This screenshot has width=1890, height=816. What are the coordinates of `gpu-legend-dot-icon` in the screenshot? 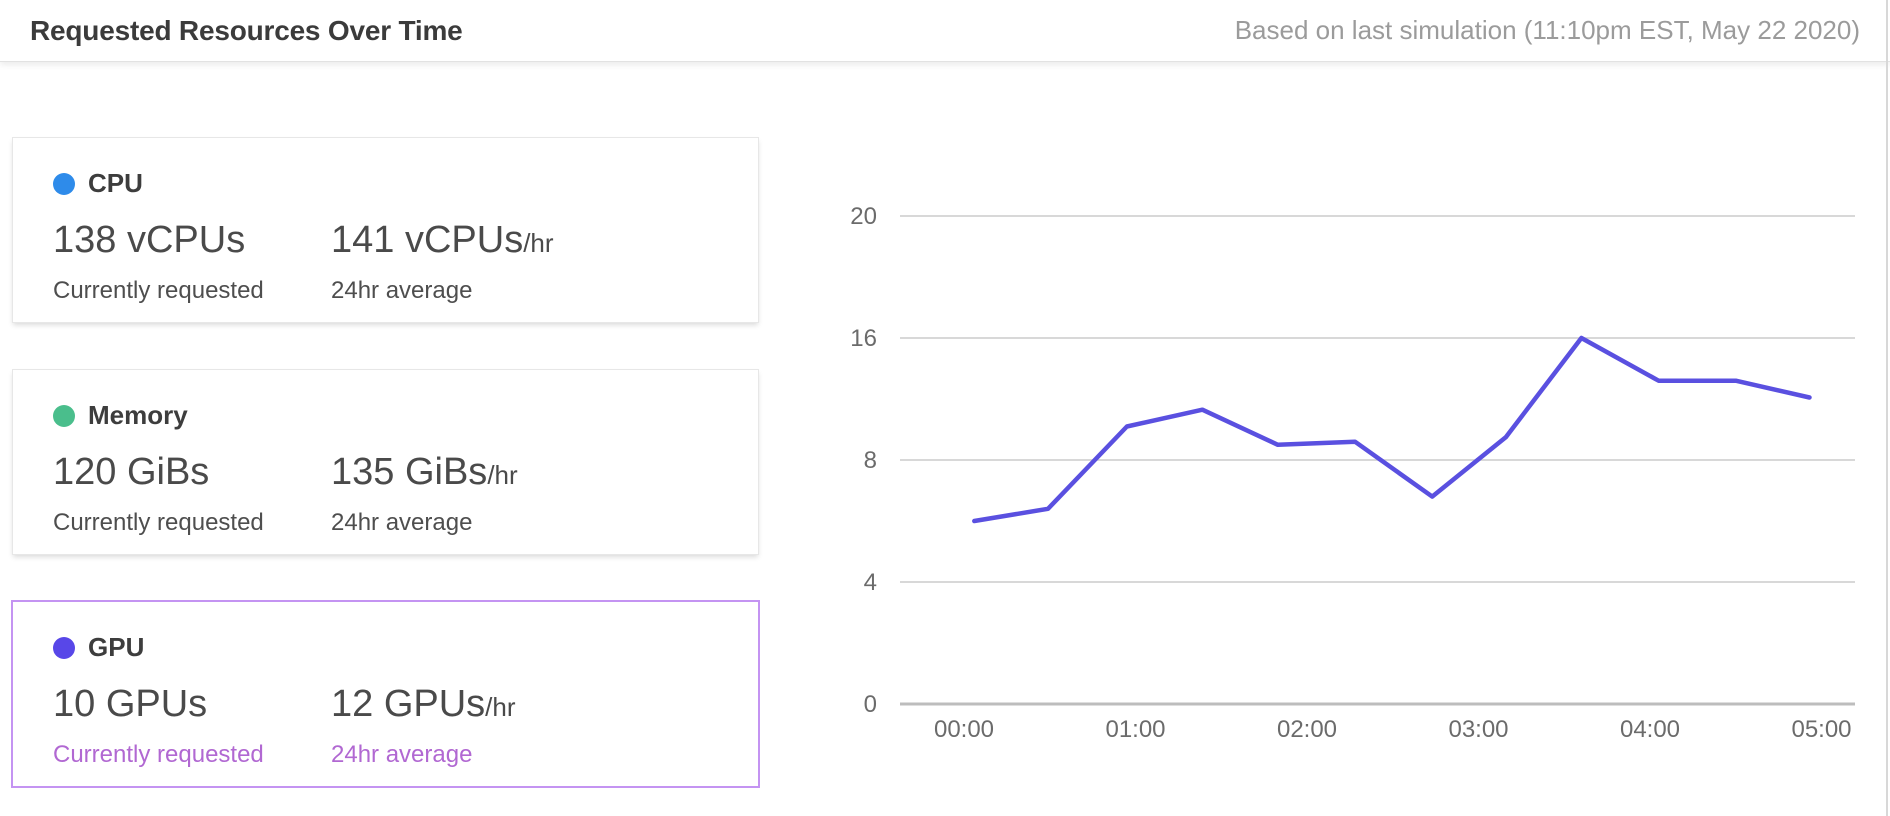 It's located at (64, 647).